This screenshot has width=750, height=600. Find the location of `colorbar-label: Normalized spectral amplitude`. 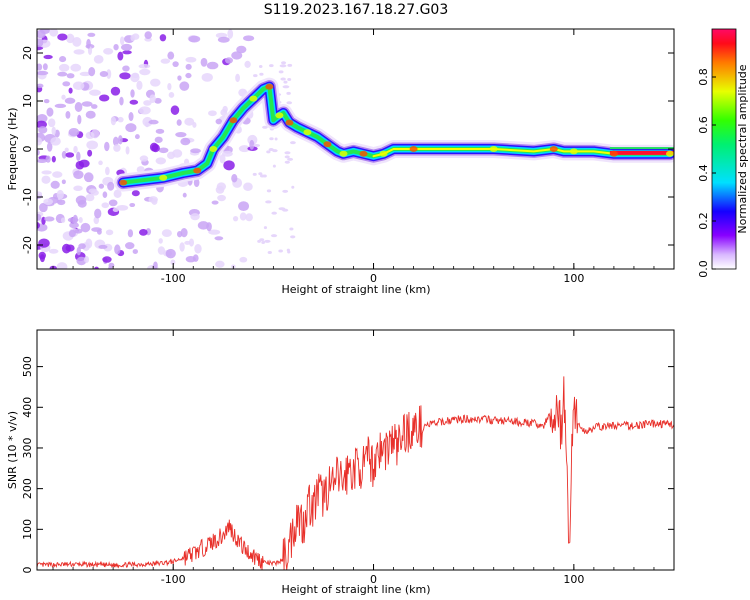

colorbar-label: Normalized spectral amplitude is located at coordinates (742, 148).